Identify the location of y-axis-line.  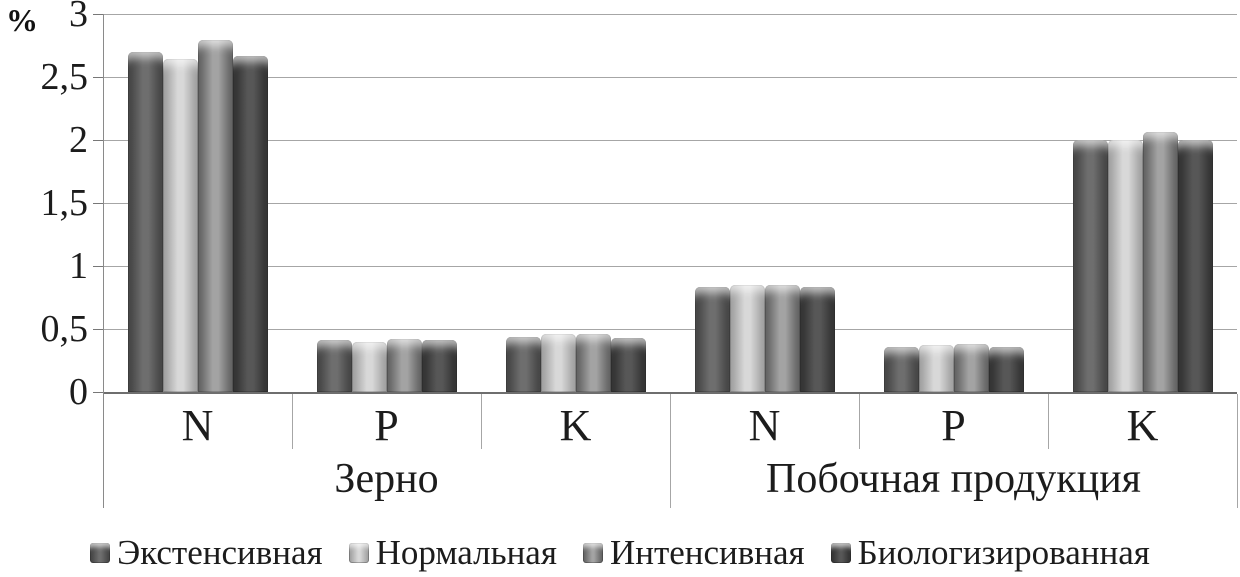
(103, 261).